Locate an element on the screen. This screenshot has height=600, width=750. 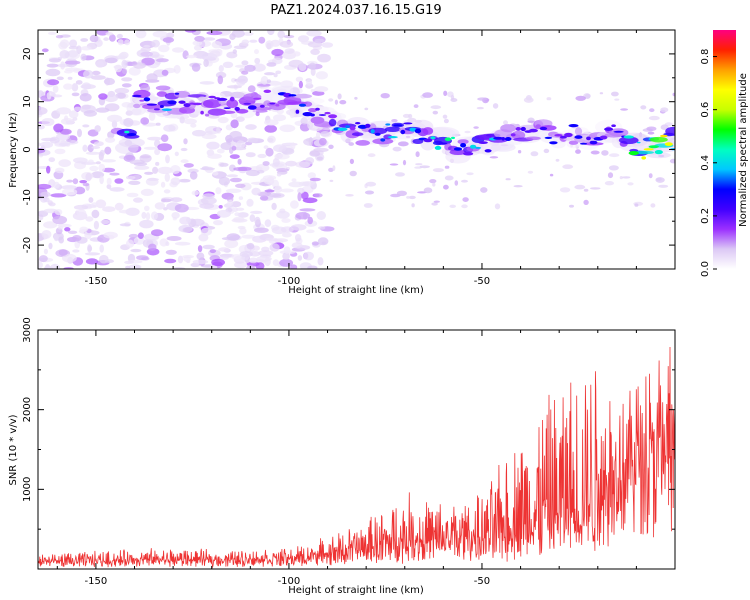
spectrogram-y-tick-label: -20 is located at coordinates (27, 245).